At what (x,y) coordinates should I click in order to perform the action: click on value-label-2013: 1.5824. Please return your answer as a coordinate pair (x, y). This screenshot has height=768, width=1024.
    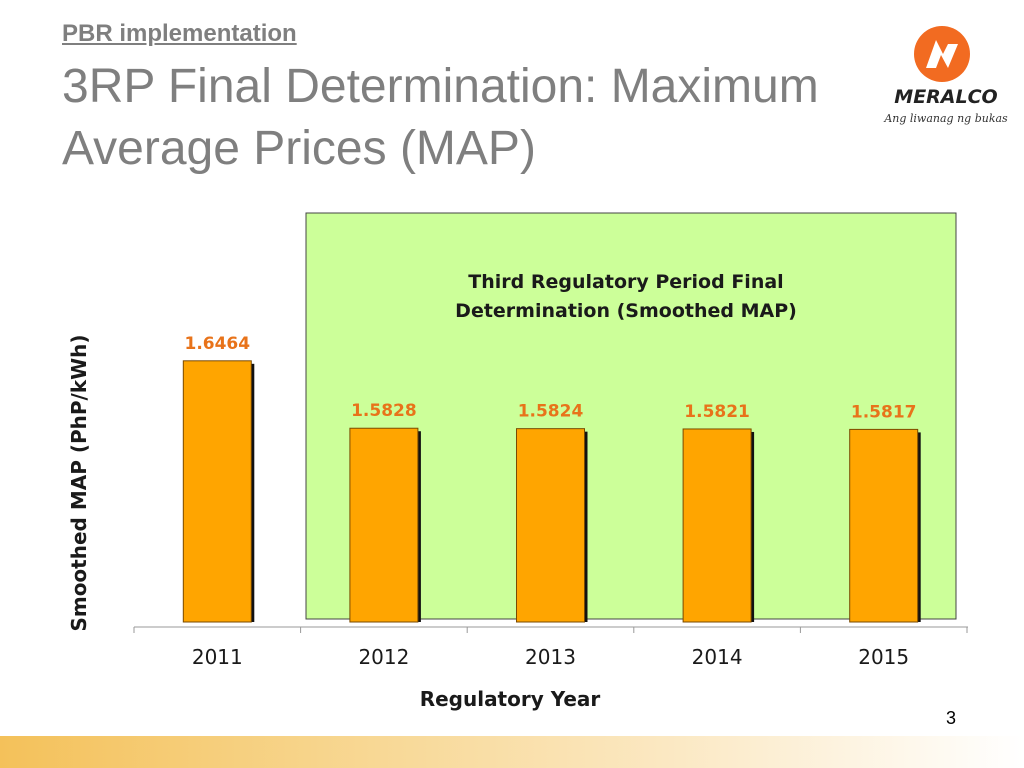
    Looking at the image, I should click on (551, 412).